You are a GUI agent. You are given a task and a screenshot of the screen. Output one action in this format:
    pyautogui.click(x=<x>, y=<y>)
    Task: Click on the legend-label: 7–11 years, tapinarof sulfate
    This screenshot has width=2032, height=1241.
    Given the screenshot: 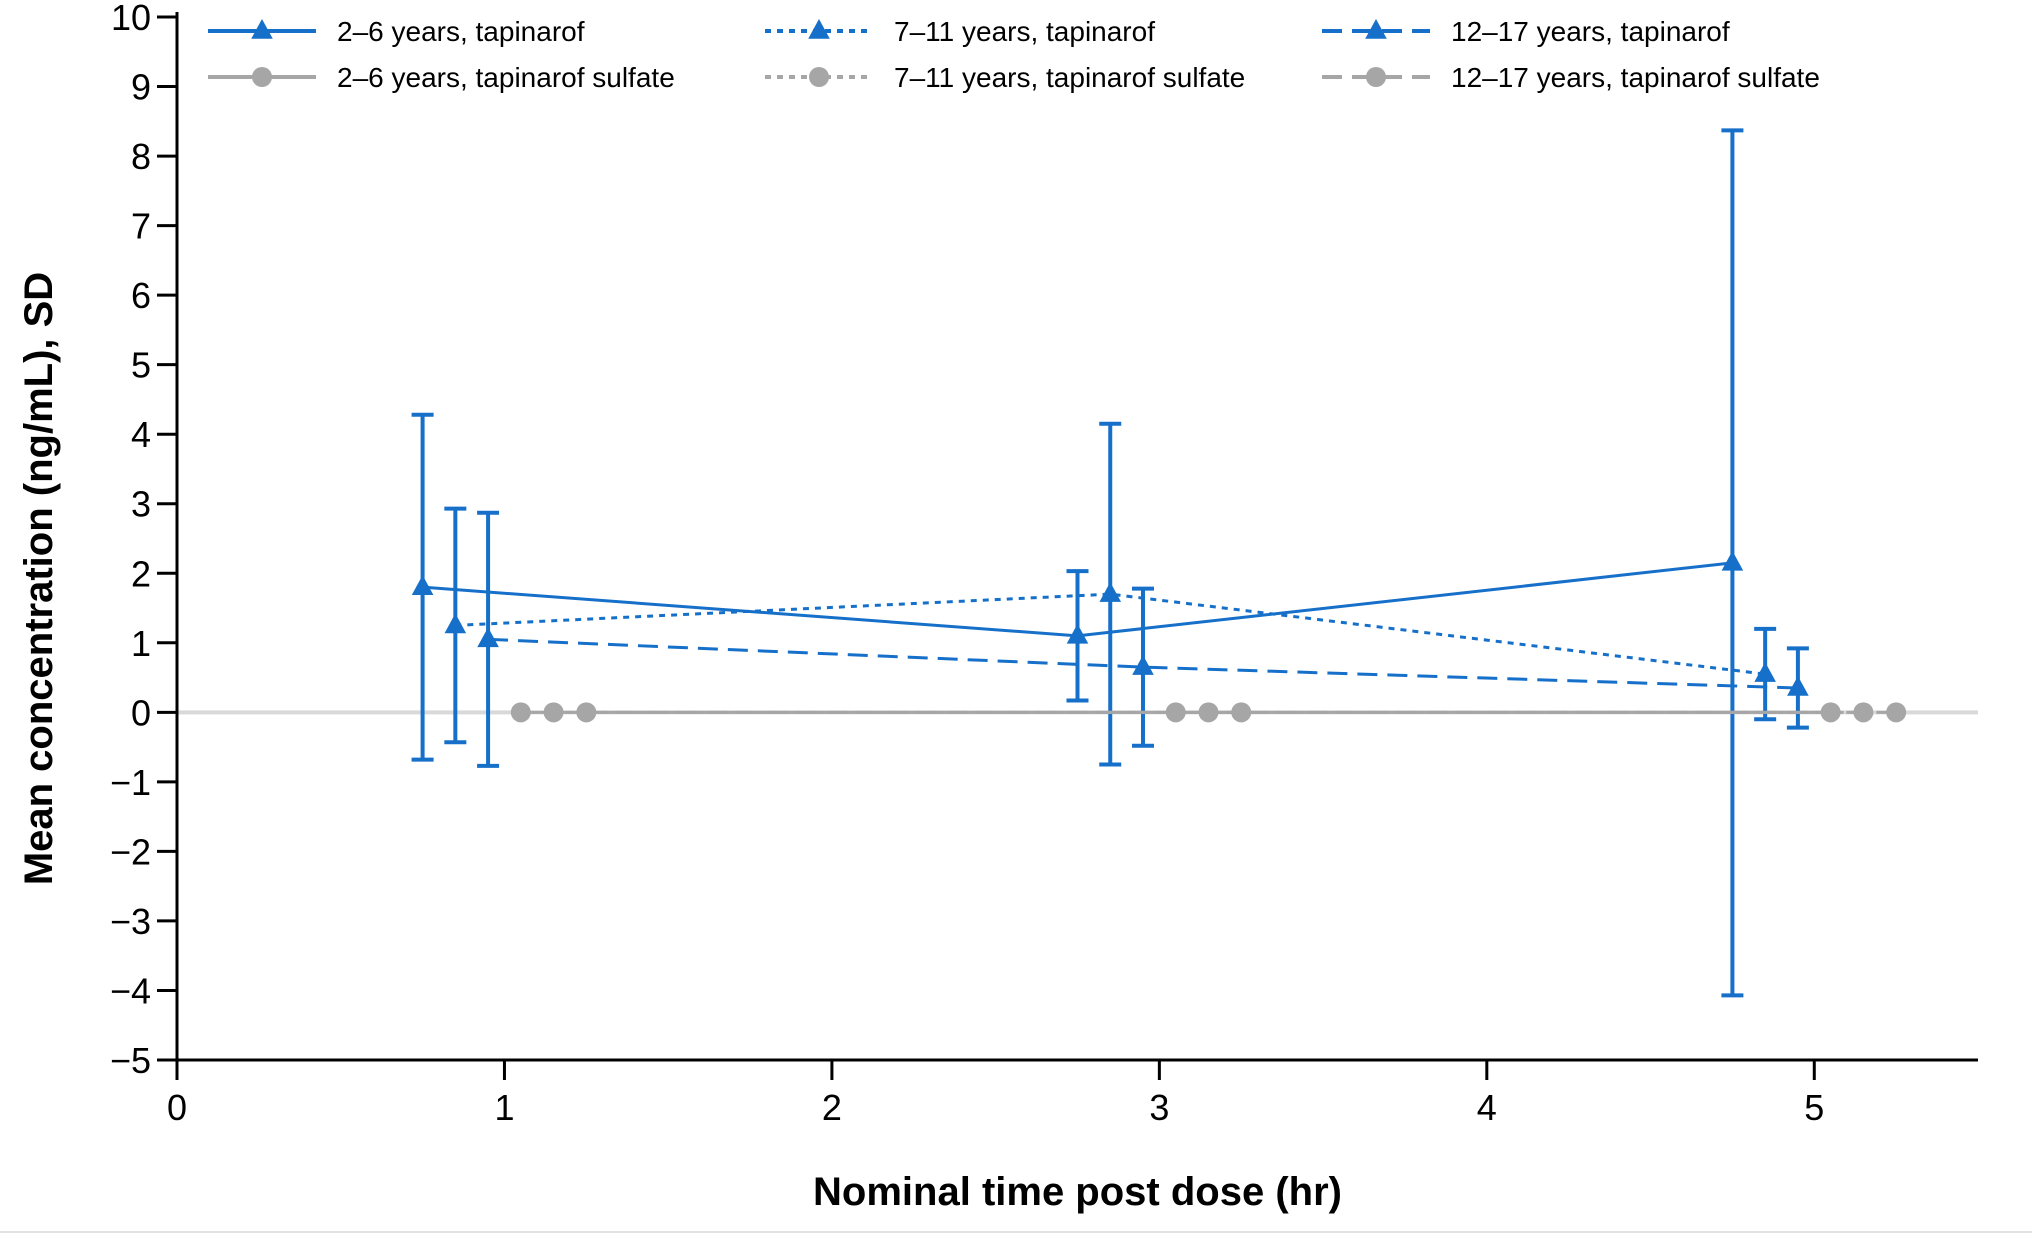 What is the action you would take?
    pyautogui.click(x=1069, y=77)
    